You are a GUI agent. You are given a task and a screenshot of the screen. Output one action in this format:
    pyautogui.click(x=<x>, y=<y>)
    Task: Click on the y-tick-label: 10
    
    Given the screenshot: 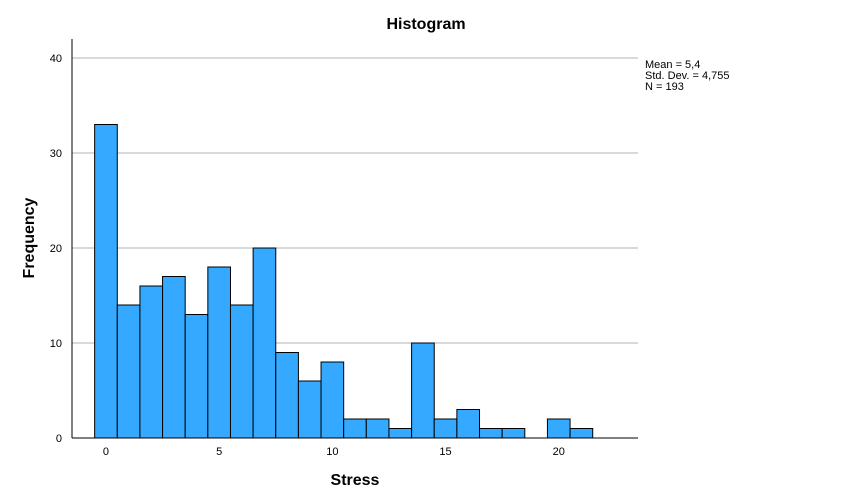 What is the action you would take?
    pyautogui.click(x=56, y=344)
    